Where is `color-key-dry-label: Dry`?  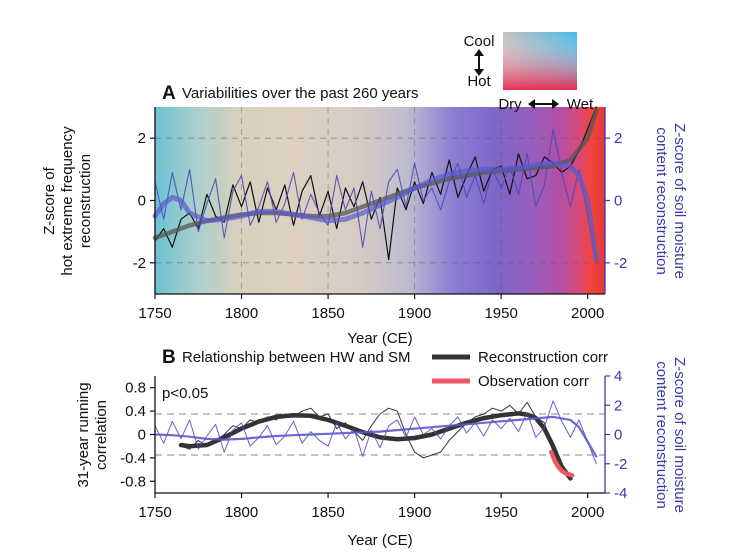
color-key-dry-label: Dry is located at coordinates (510, 104).